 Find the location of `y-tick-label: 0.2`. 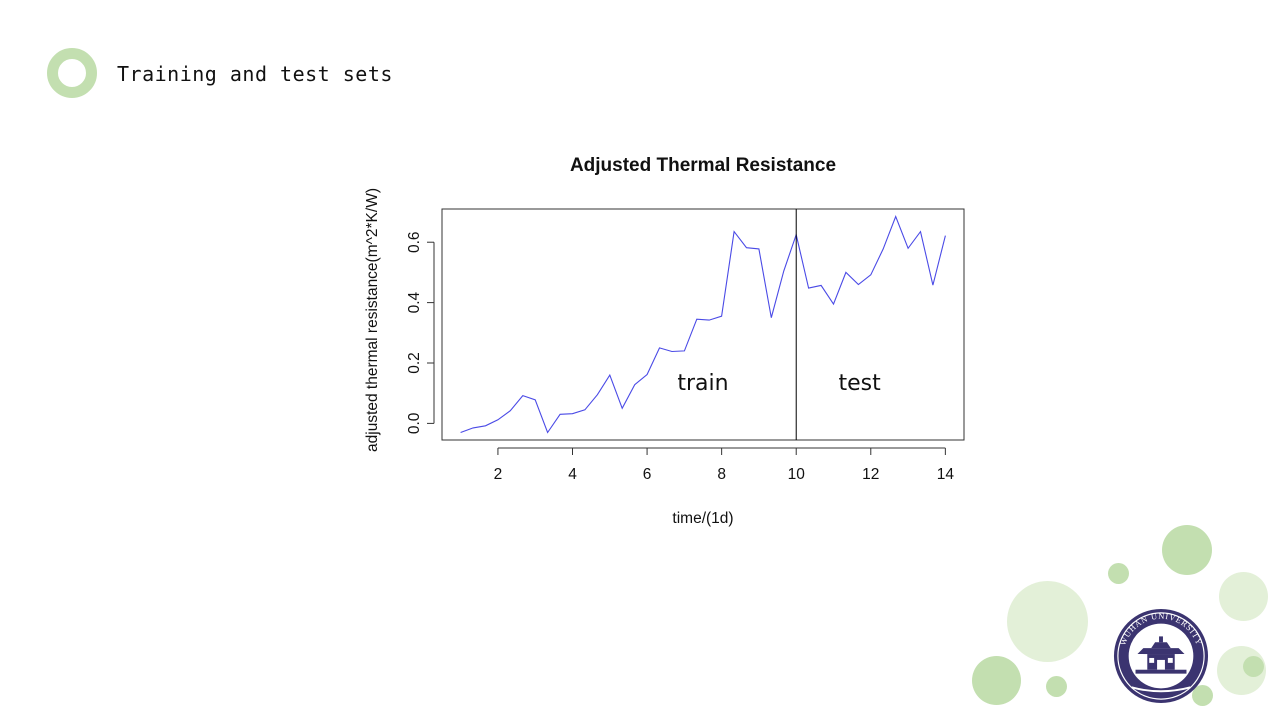

y-tick-label: 0.2 is located at coordinates (414, 363).